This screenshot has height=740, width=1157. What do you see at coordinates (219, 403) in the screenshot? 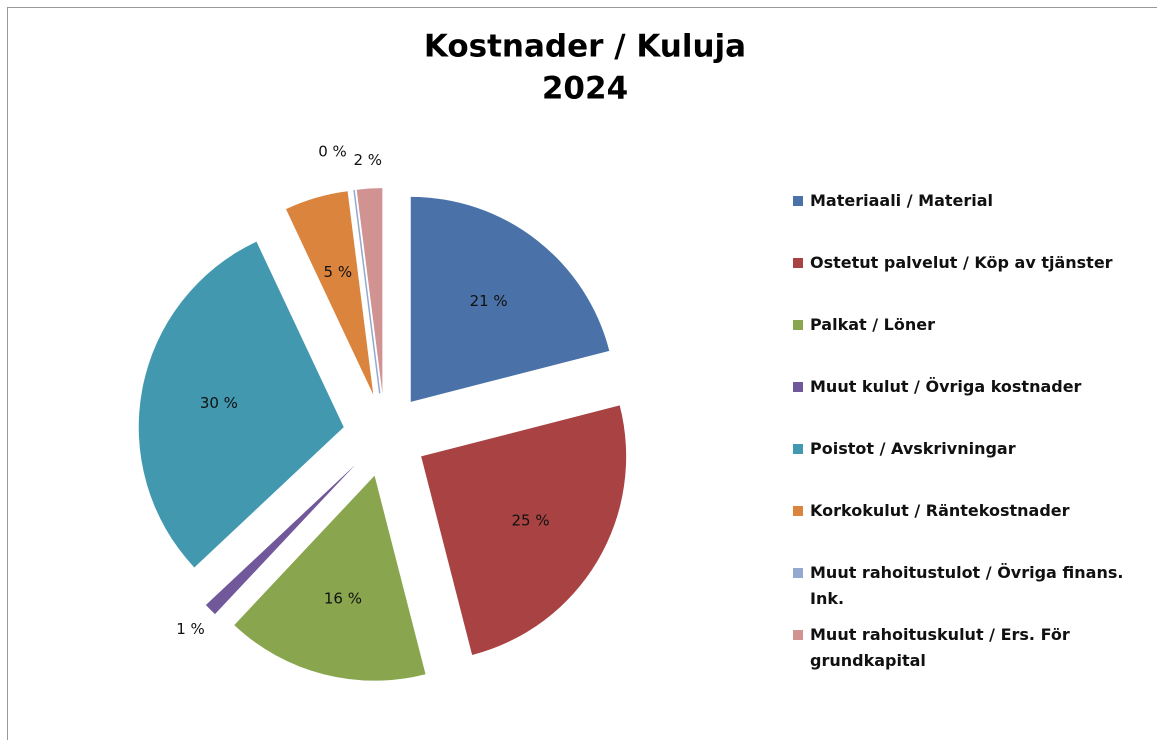
I see `data-label: 30 %` at bounding box center [219, 403].